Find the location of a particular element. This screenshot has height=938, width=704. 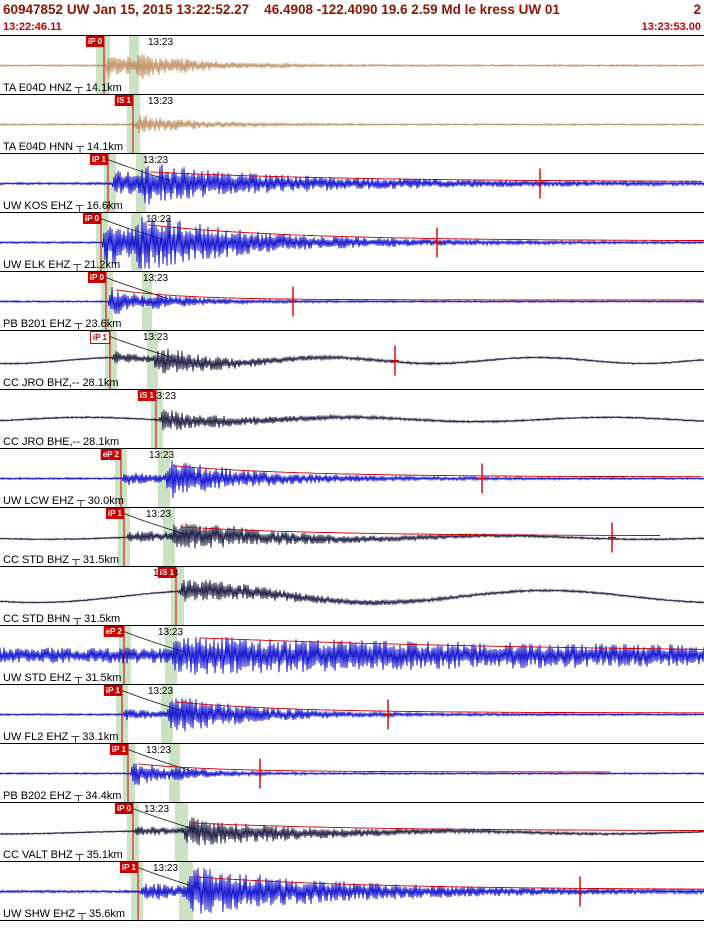

station-label: CC STD BHN ┬ 31.5km is located at coordinates (62, 619).